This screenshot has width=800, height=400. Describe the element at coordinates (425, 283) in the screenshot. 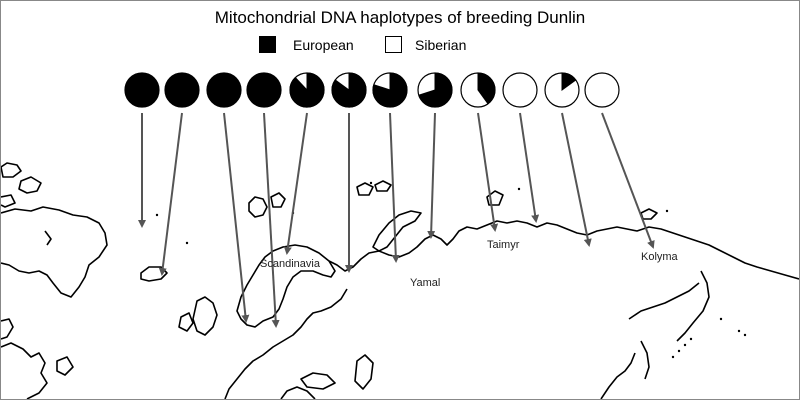

I see `place-label-yamal: Yamal` at that location.